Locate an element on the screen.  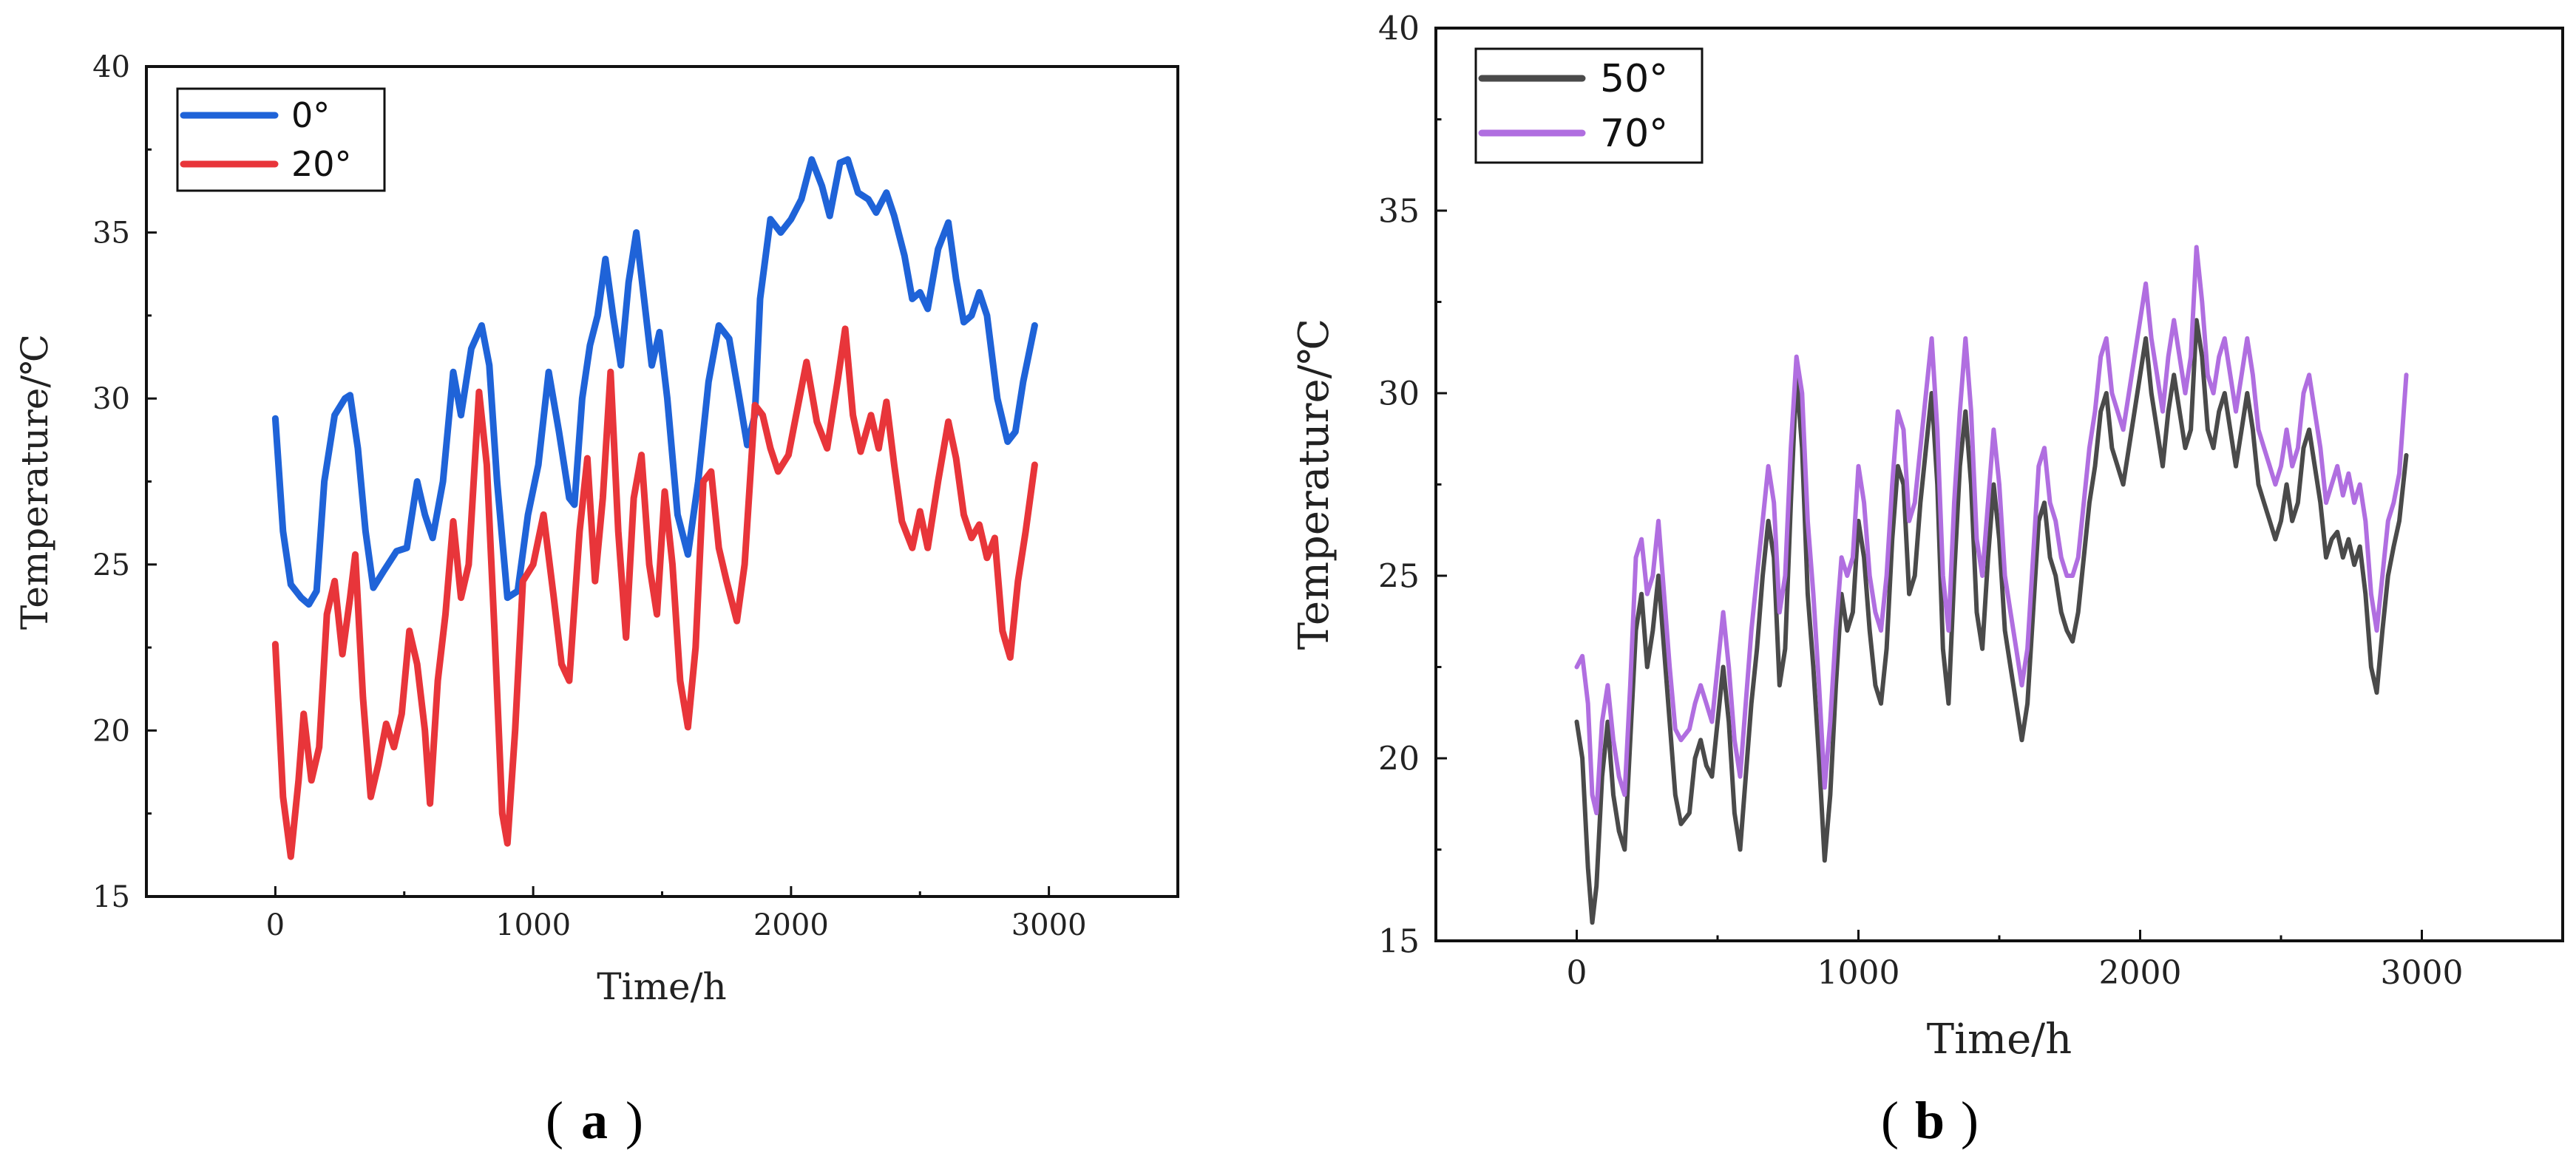
chart-a-ytick-label-2: 25 is located at coordinates (111, 565).